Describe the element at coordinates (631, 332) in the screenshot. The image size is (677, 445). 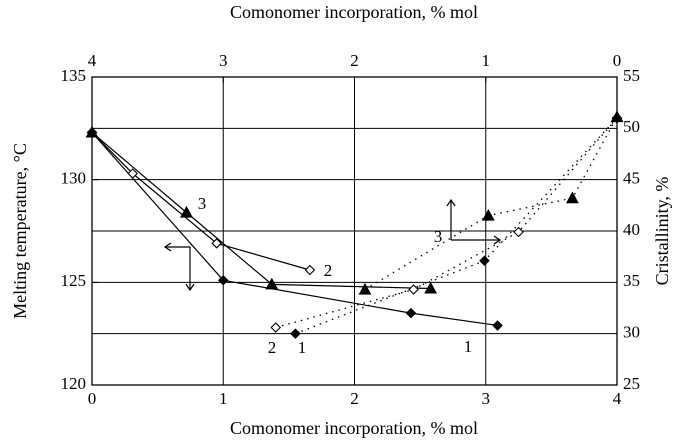
I see `y2-tick-label: 30` at that location.